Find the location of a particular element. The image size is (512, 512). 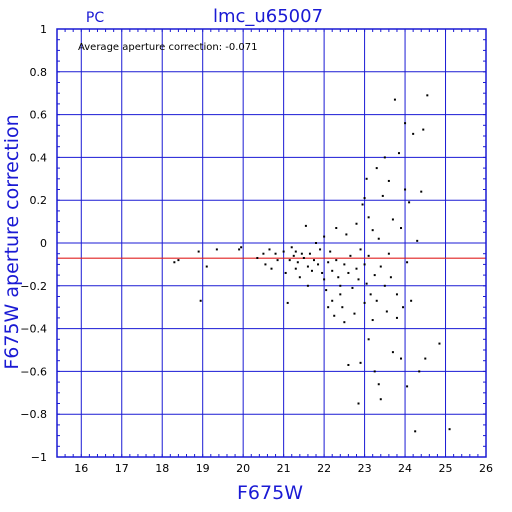

y-axis-label: F675W aperture correction is located at coordinates (12, 241).